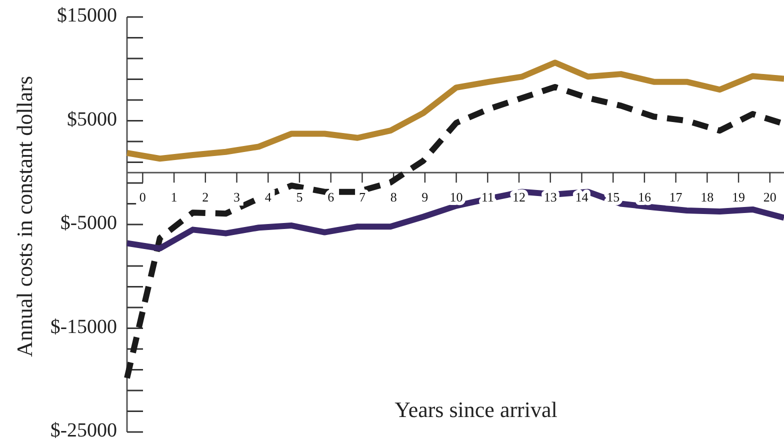 This screenshot has height=445, width=784. What do you see at coordinates (83, 431) in the screenshot?
I see `y-tick-label: $-25000` at bounding box center [83, 431].